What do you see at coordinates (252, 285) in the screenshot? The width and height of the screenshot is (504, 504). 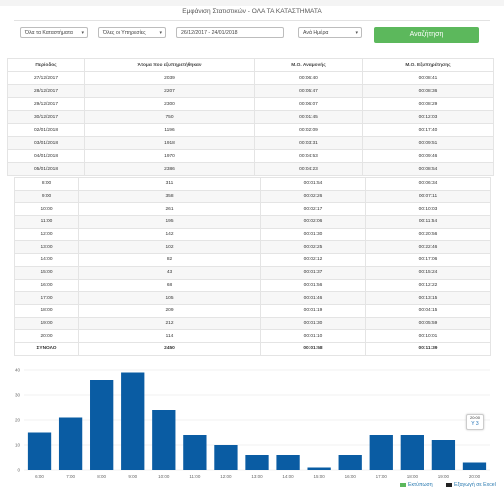 I see `table-row: 16:00 68 00:01:56 00:12:22` at bounding box center [252, 285].